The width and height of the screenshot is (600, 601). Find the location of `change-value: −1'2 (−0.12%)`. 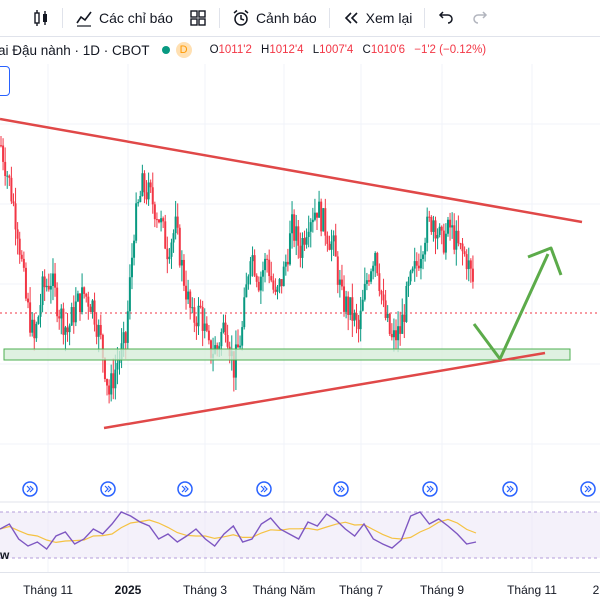

change-value: −1'2 (−0.12%) is located at coordinates (450, 50).